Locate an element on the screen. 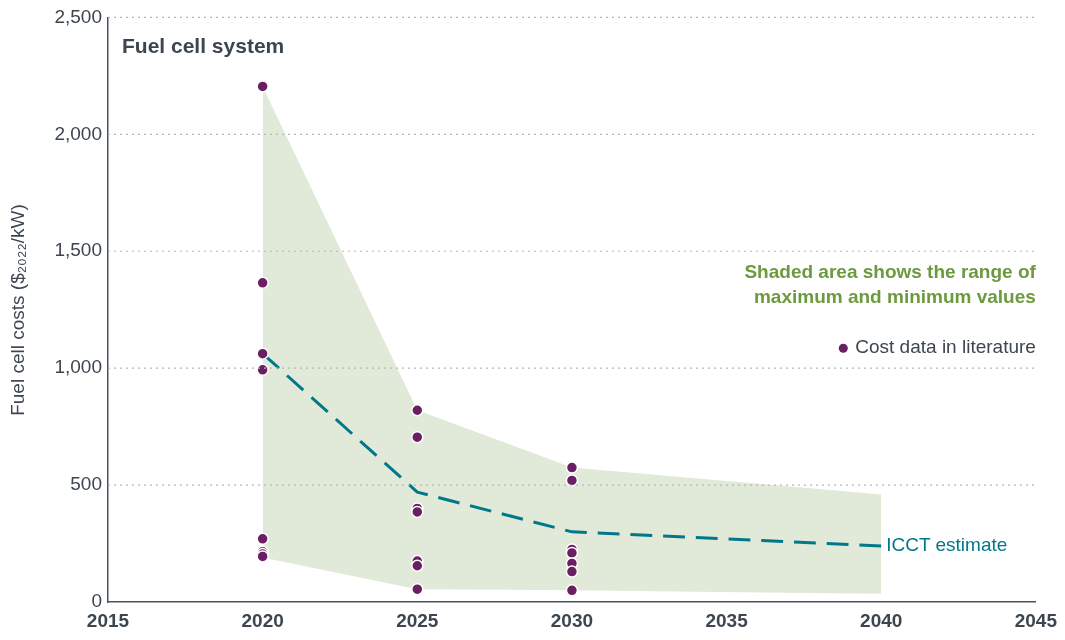  x-tick-label: 2030 is located at coordinates (572, 620).